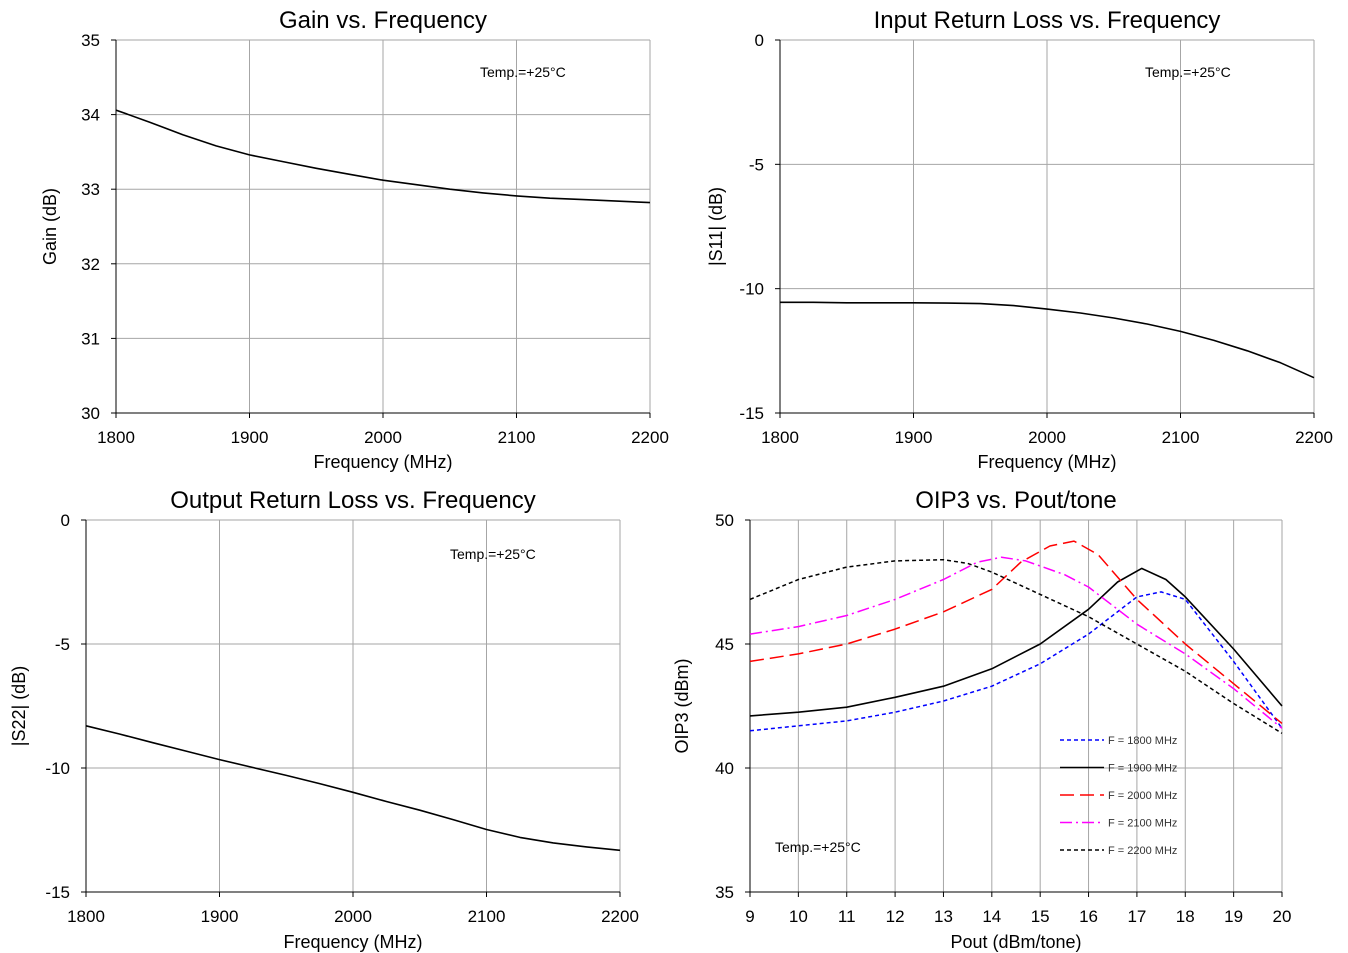  I want to click on y-tick-label: 32, so click(90, 264).